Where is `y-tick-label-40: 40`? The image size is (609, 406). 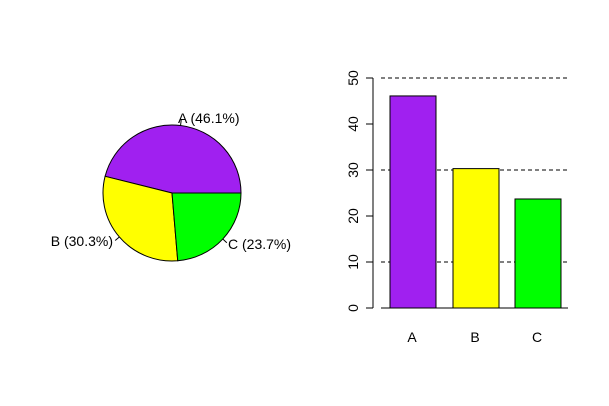 y-tick-label-40: 40 is located at coordinates (353, 124).